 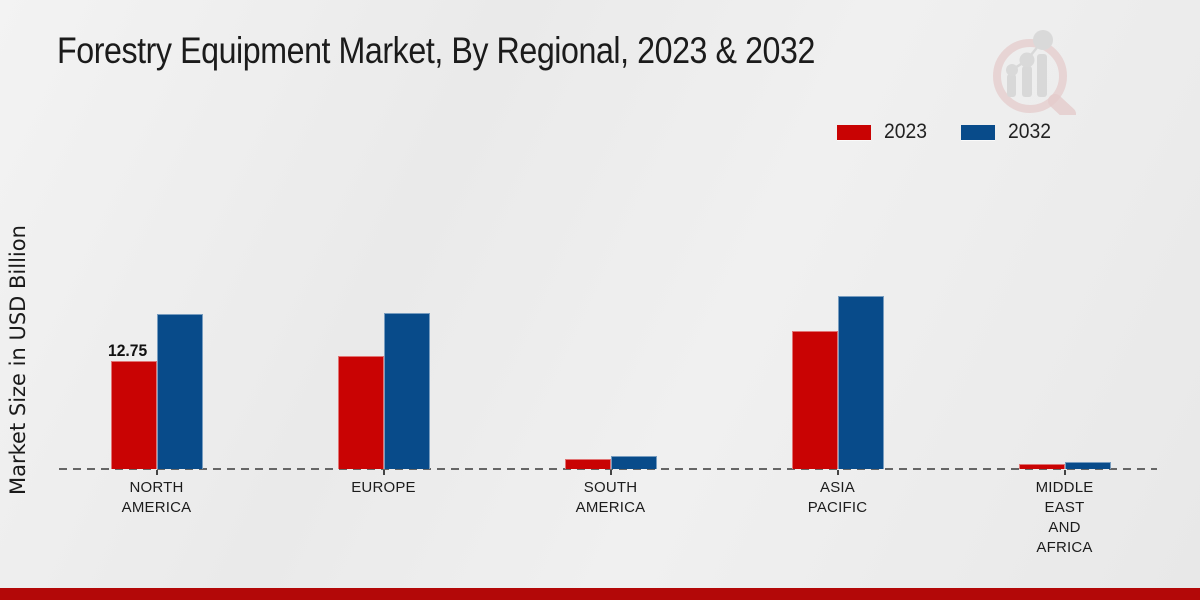 I want to click on bar-2032-middle-east-and-africa, so click(x=1087, y=465).